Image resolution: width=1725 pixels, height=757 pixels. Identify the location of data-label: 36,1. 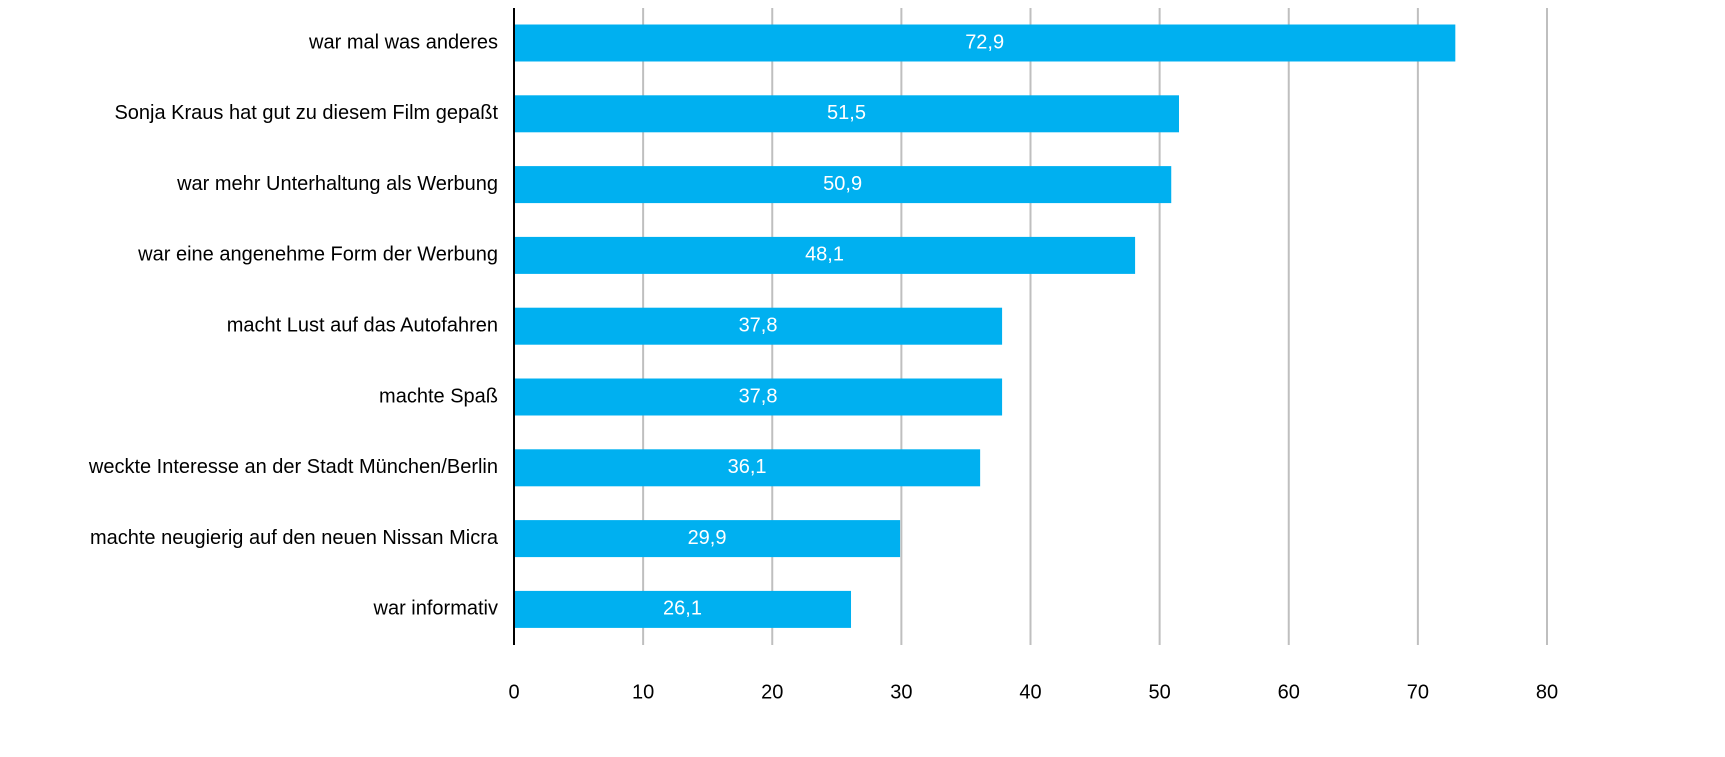
(747, 467).